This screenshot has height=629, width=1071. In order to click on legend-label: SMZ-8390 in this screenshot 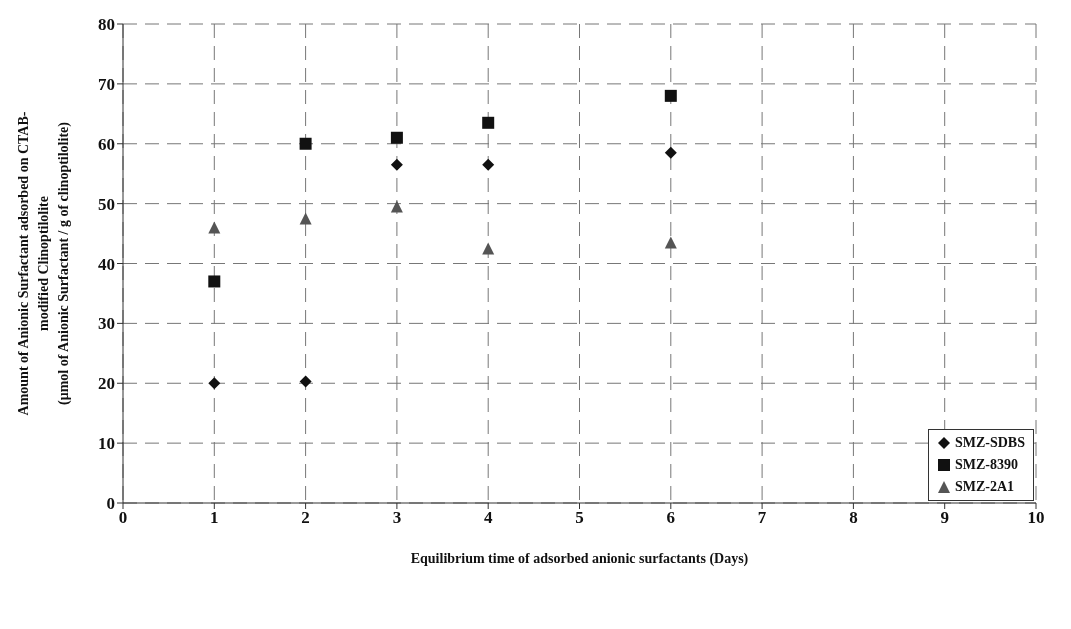, I will do `click(986, 465)`.